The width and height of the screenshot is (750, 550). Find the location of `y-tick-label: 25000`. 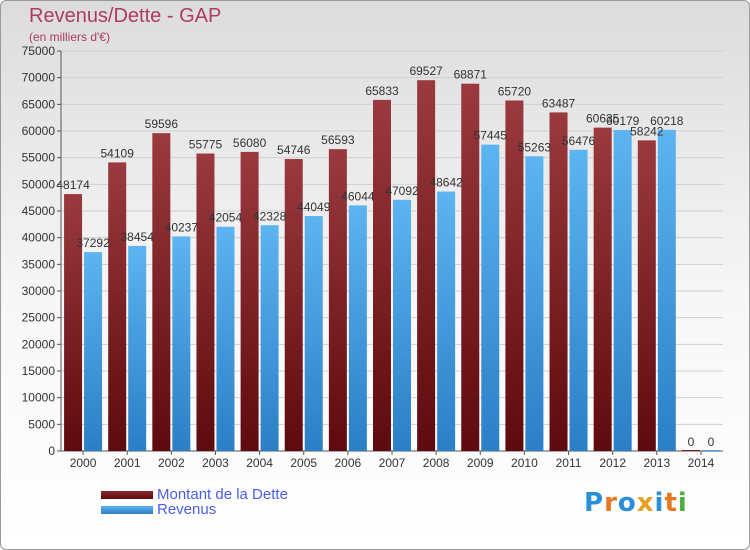

y-tick-label: 25000 is located at coordinates (39, 318).